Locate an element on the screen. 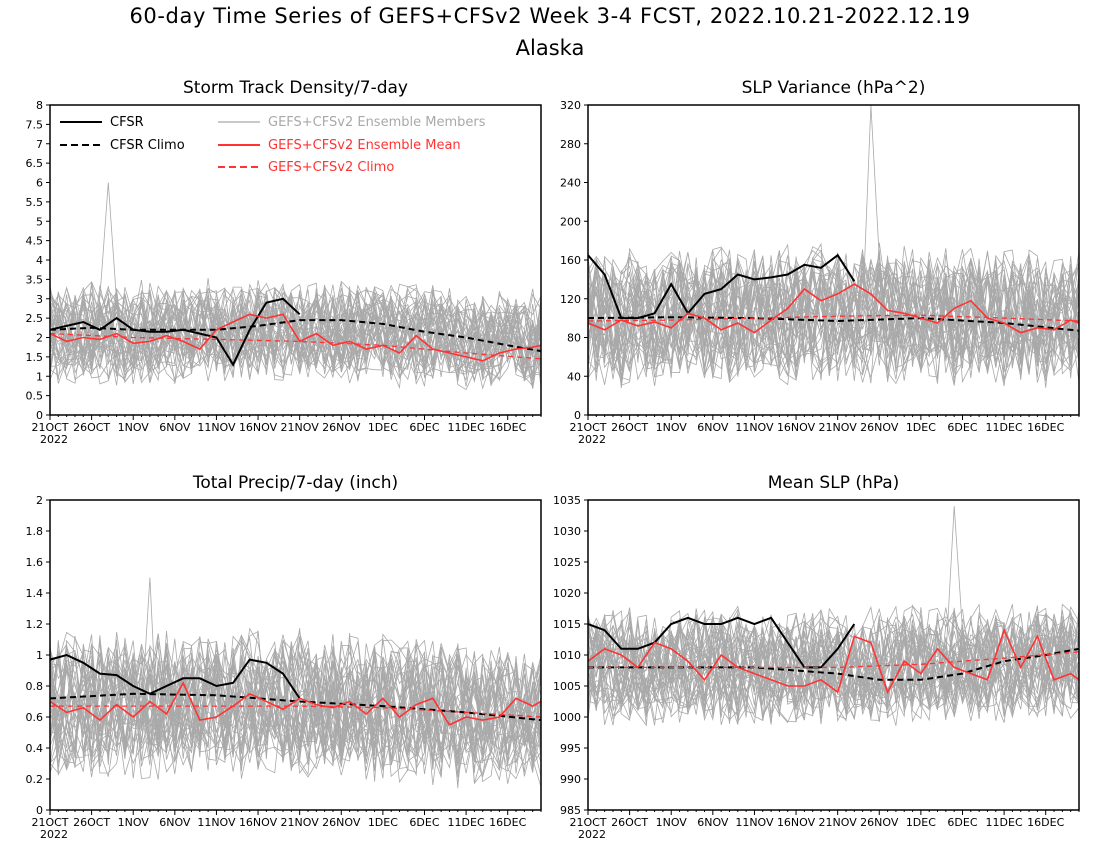 The height and width of the screenshot is (850, 1100). y-tick-label: 1005 is located at coordinates (567, 686).